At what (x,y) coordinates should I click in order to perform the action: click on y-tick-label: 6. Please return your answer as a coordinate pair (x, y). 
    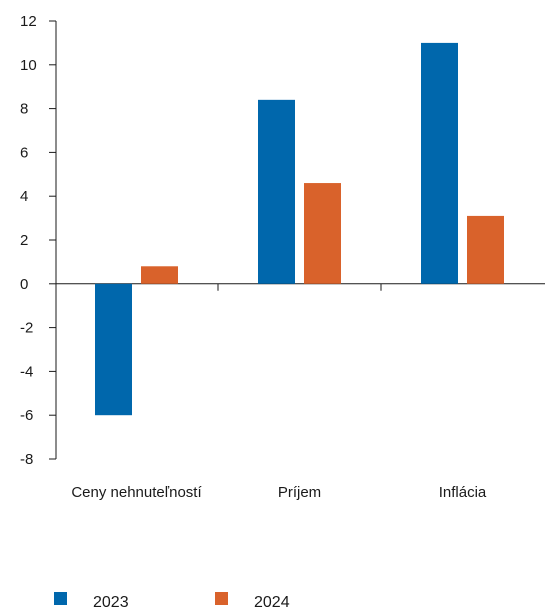
    Looking at the image, I should click on (24, 152).